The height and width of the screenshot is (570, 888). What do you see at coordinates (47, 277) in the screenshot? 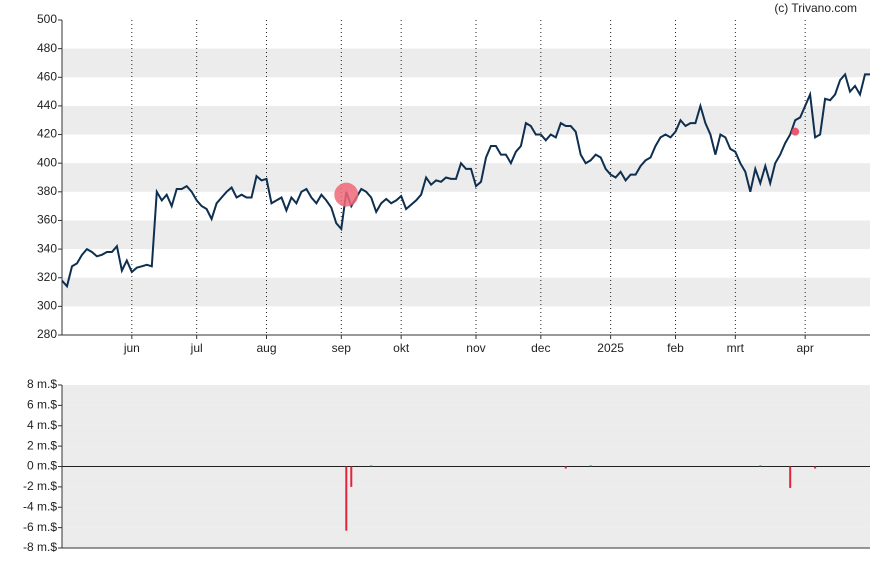
I see `y-tick-label: 320` at bounding box center [47, 277].